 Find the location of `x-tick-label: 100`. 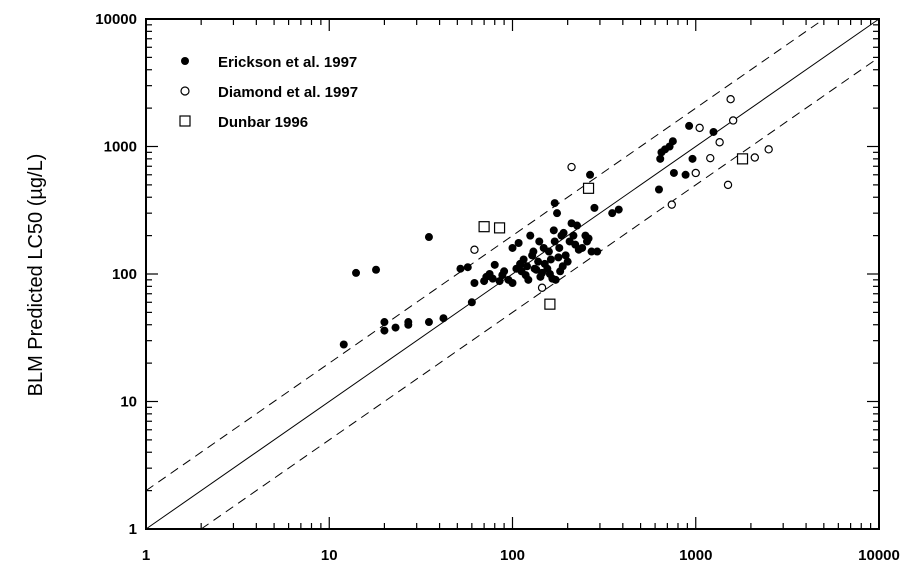

x-tick-label: 100 is located at coordinates (512, 555).